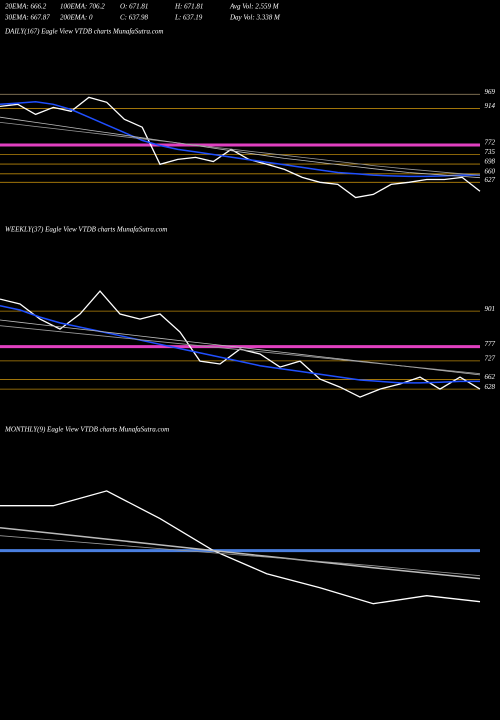 The width and height of the screenshot is (500, 720). I want to click on header-stat: 100EMA: 706.2, so click(82, 7).